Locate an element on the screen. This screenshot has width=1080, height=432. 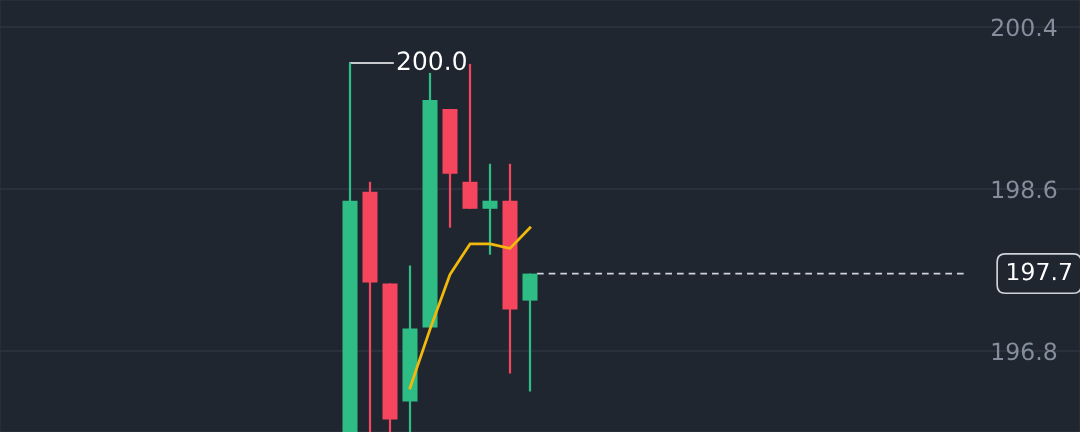
y-tick-label: 200.4 is located at coordinates (1024, 27).